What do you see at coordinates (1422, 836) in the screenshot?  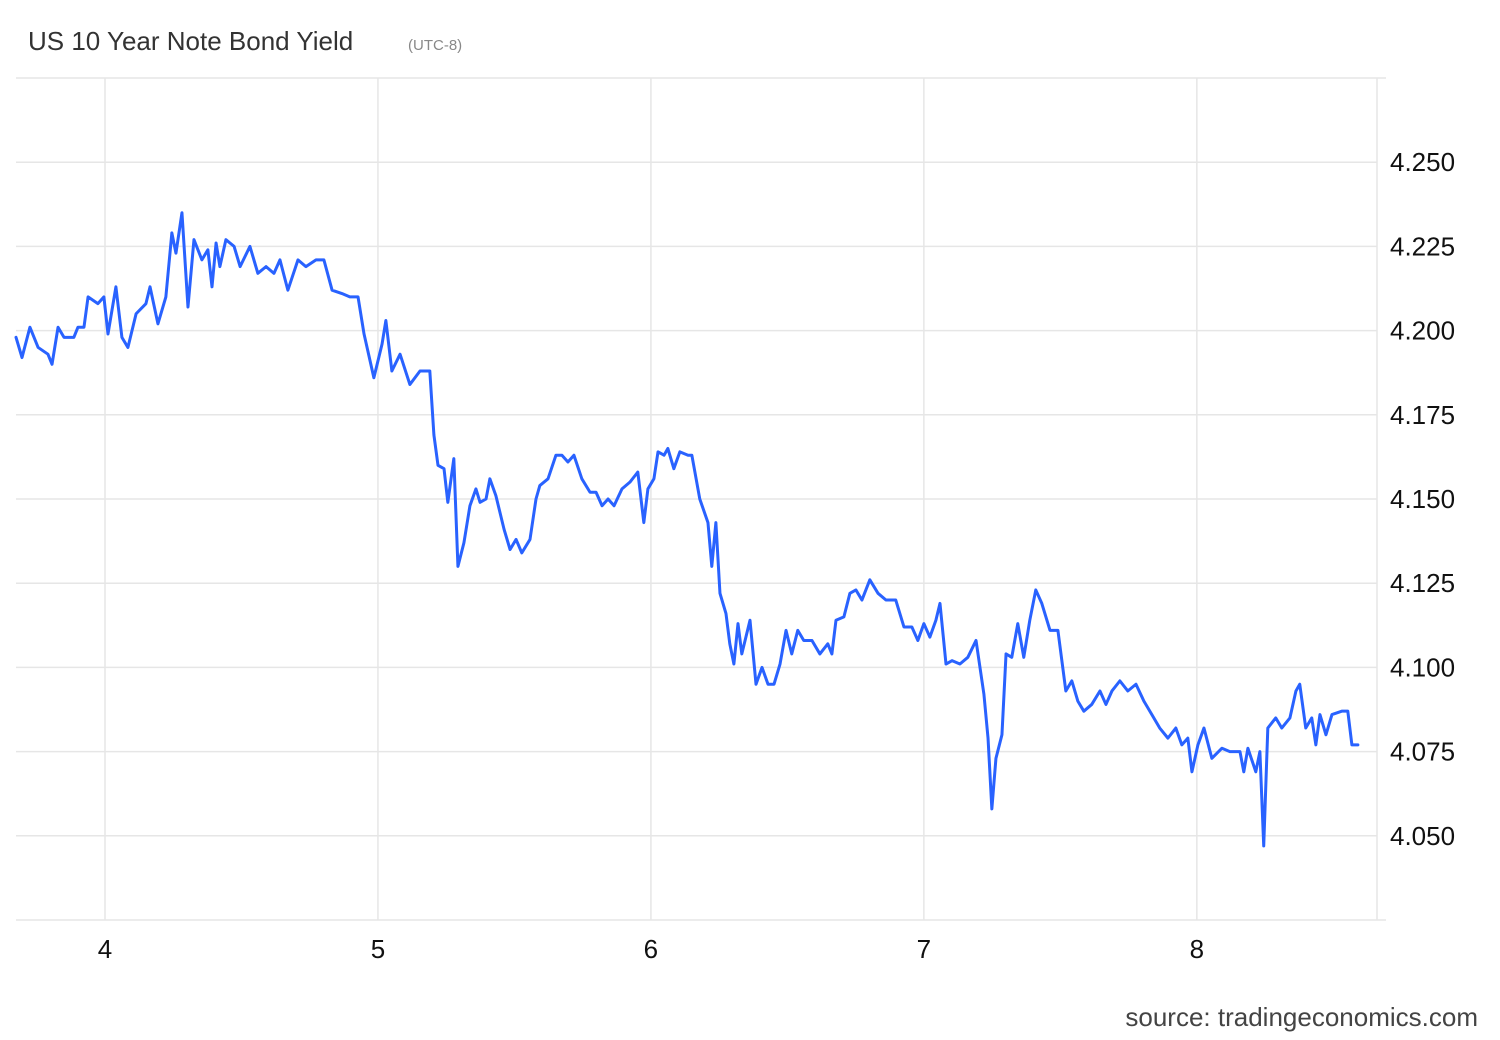 I see `y-tick-label: 4.050` at bounding box center [1422, 836].